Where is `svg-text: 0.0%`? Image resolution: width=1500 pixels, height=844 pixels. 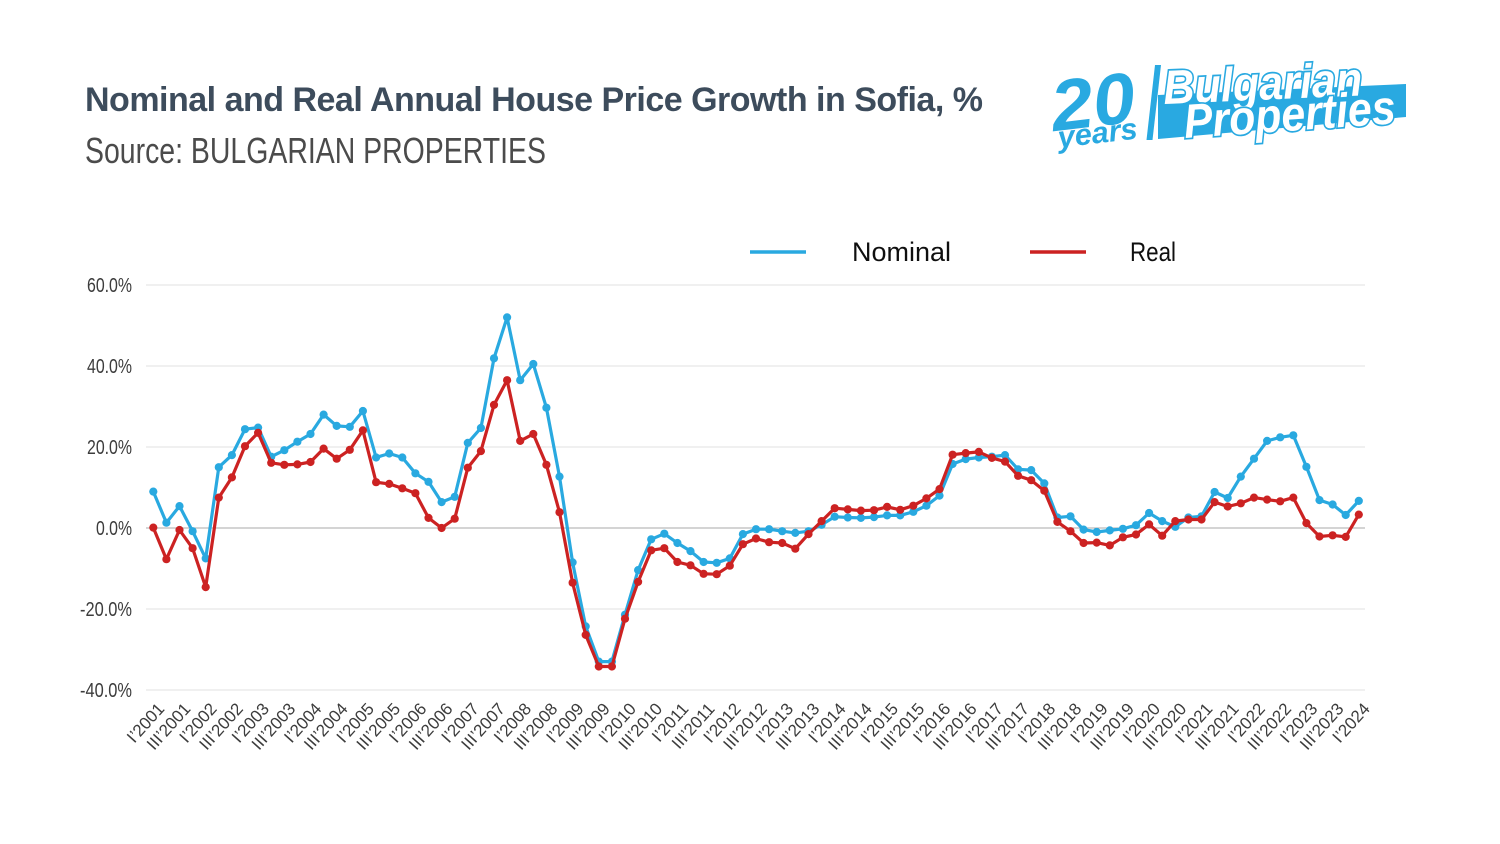
svg-text: 0.0% is located at coordinates (114, 529).